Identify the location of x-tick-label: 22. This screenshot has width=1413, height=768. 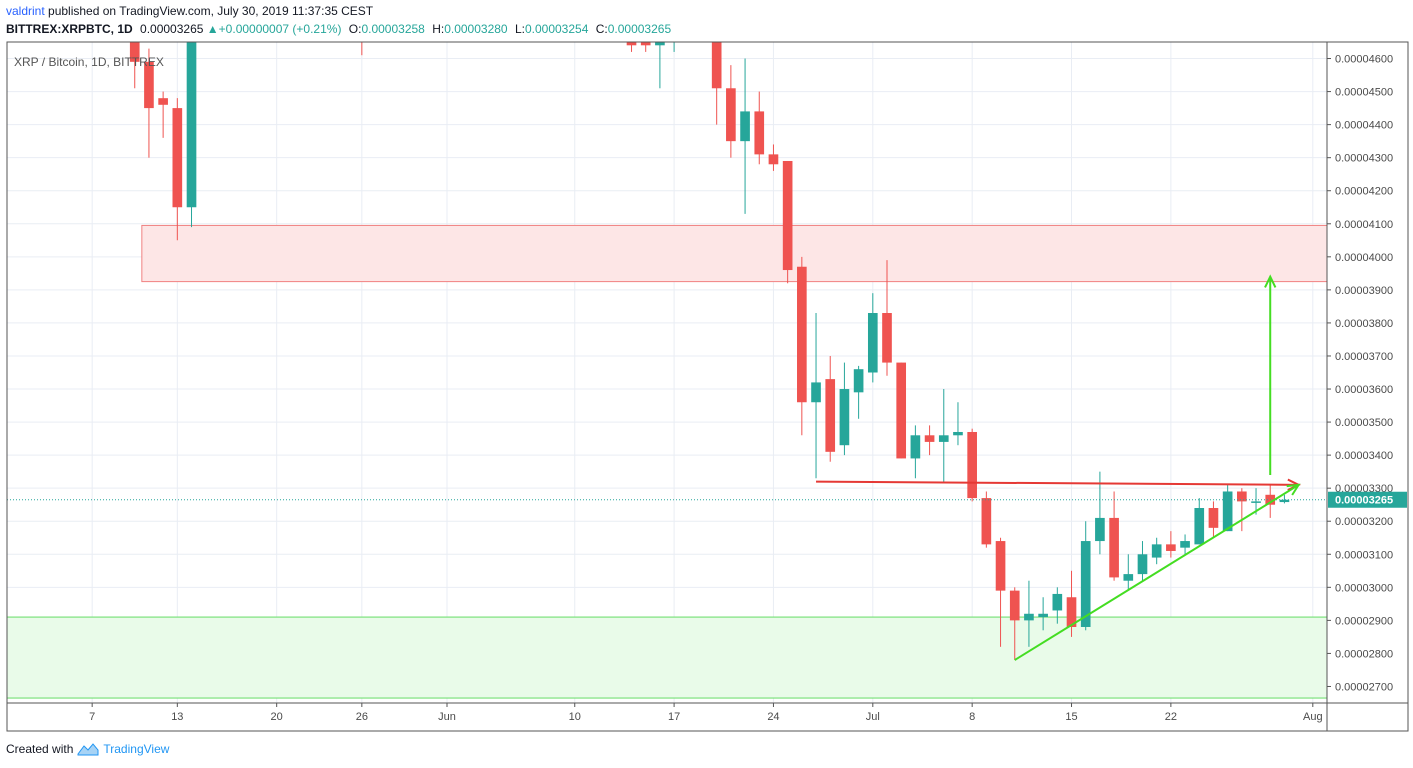
(1171, 717).